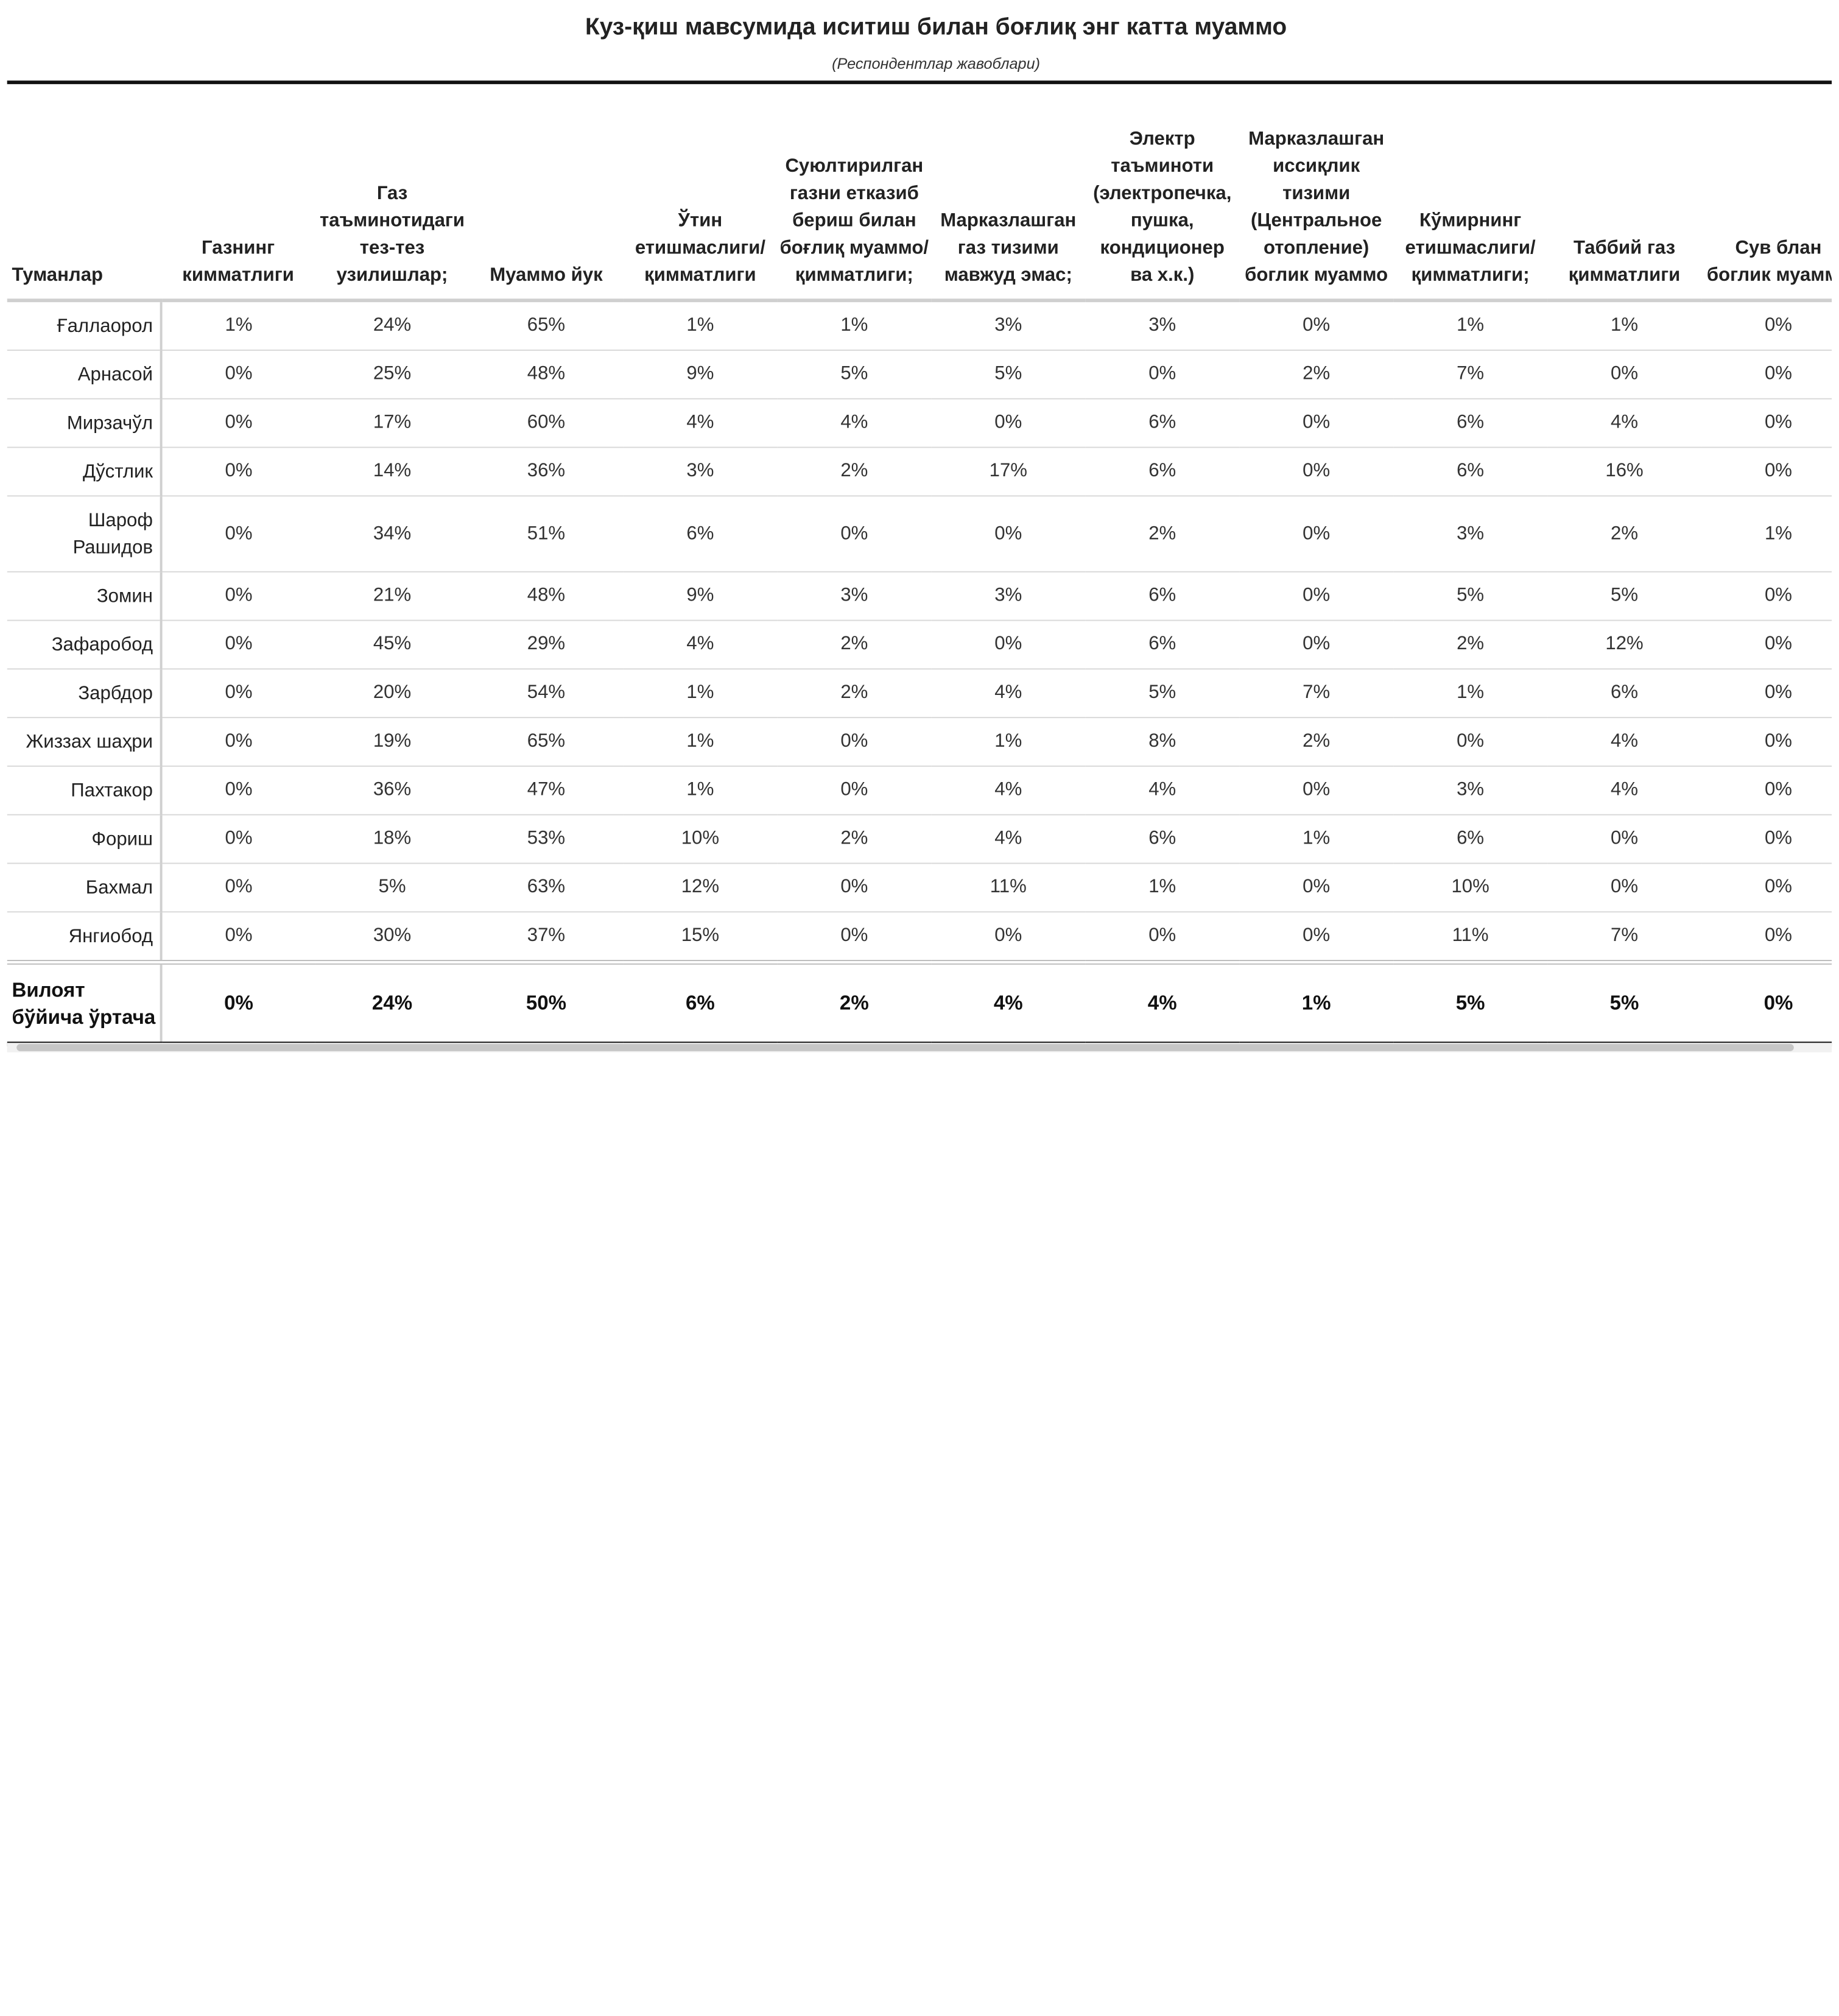  Describe the element at coordinates (700, 375) in the screenshot. I see `table-cell: 9%` at that location.